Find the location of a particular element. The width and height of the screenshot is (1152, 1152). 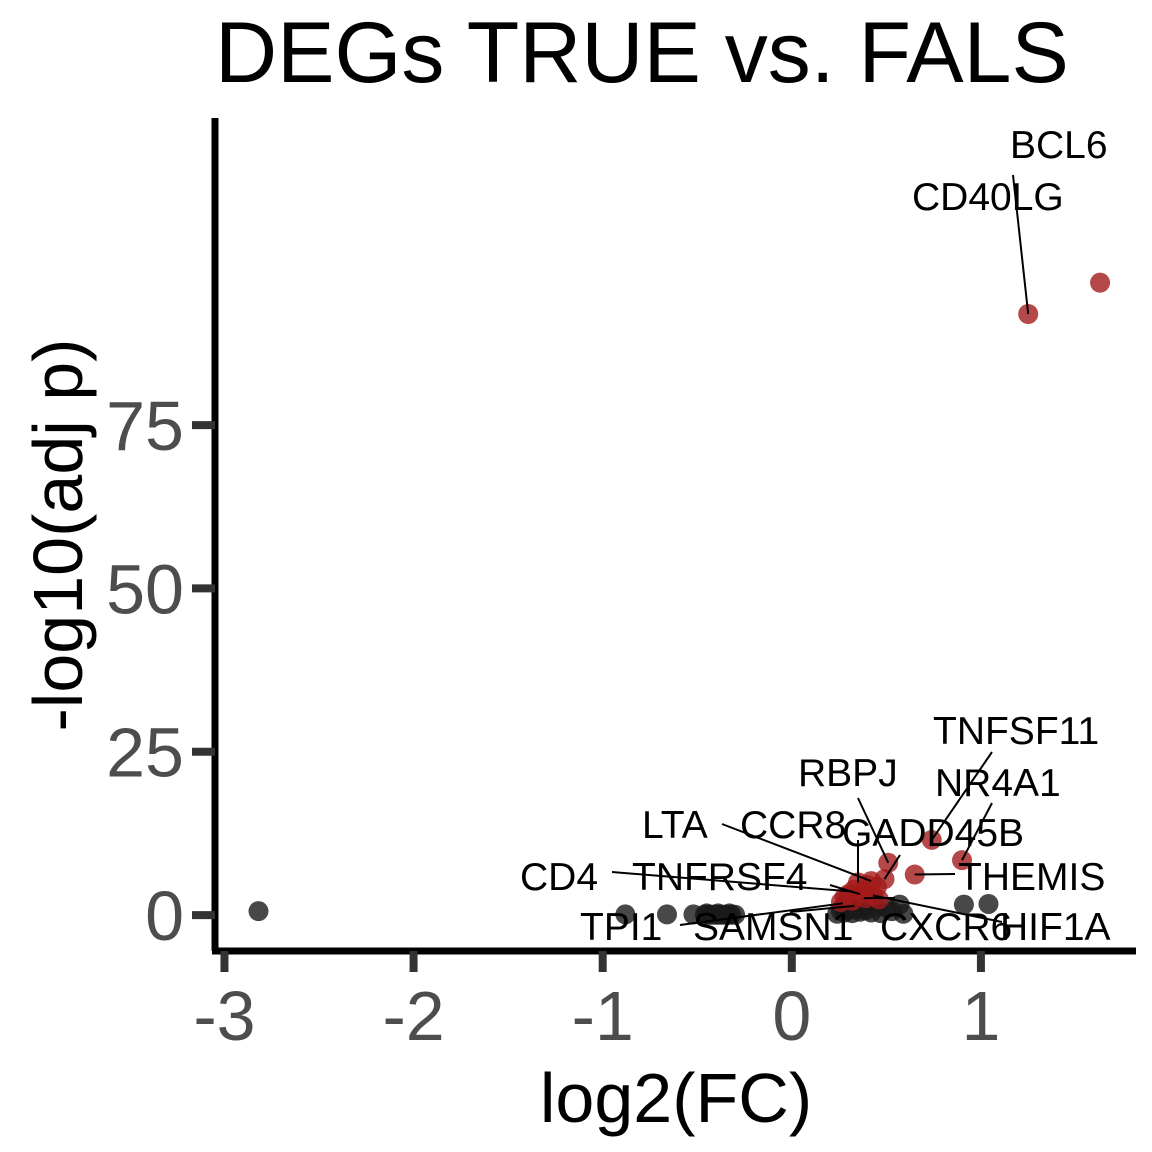

gene-label: THEMIS is located at coordinates (1031, 877).